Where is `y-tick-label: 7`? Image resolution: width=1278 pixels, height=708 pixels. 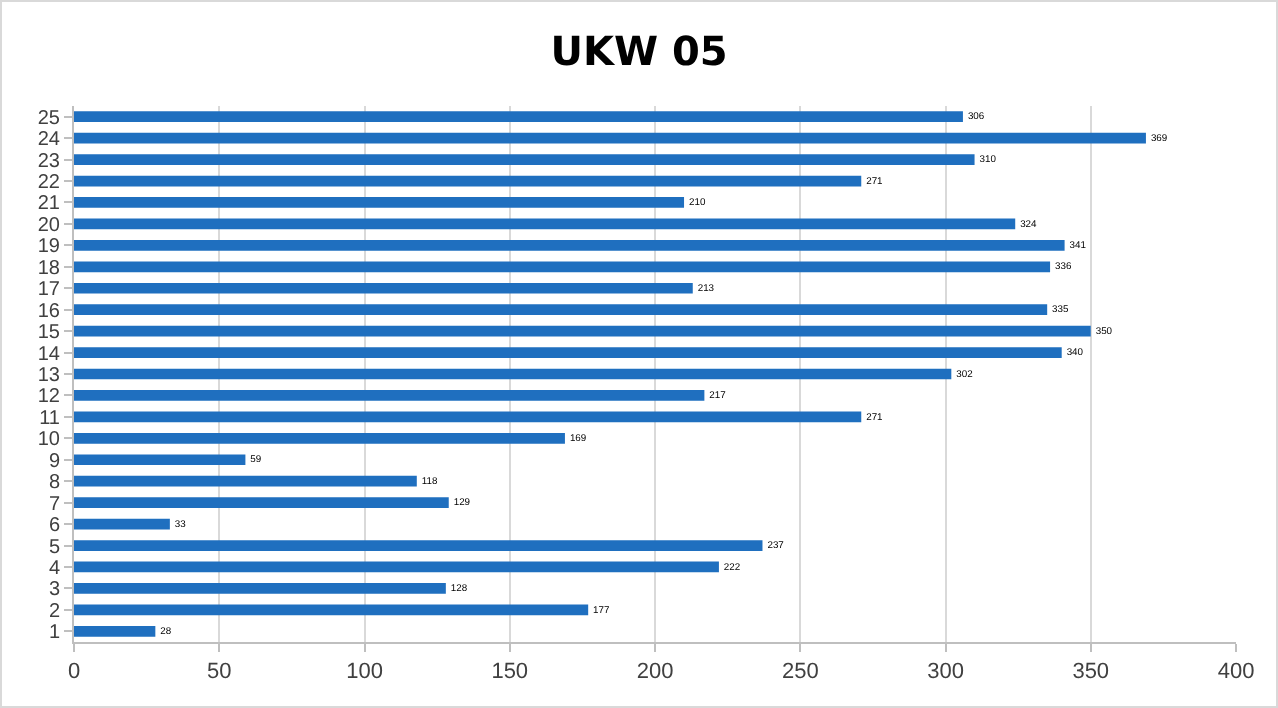 y-tick-label: 7 is located at coordinates (54, 504).